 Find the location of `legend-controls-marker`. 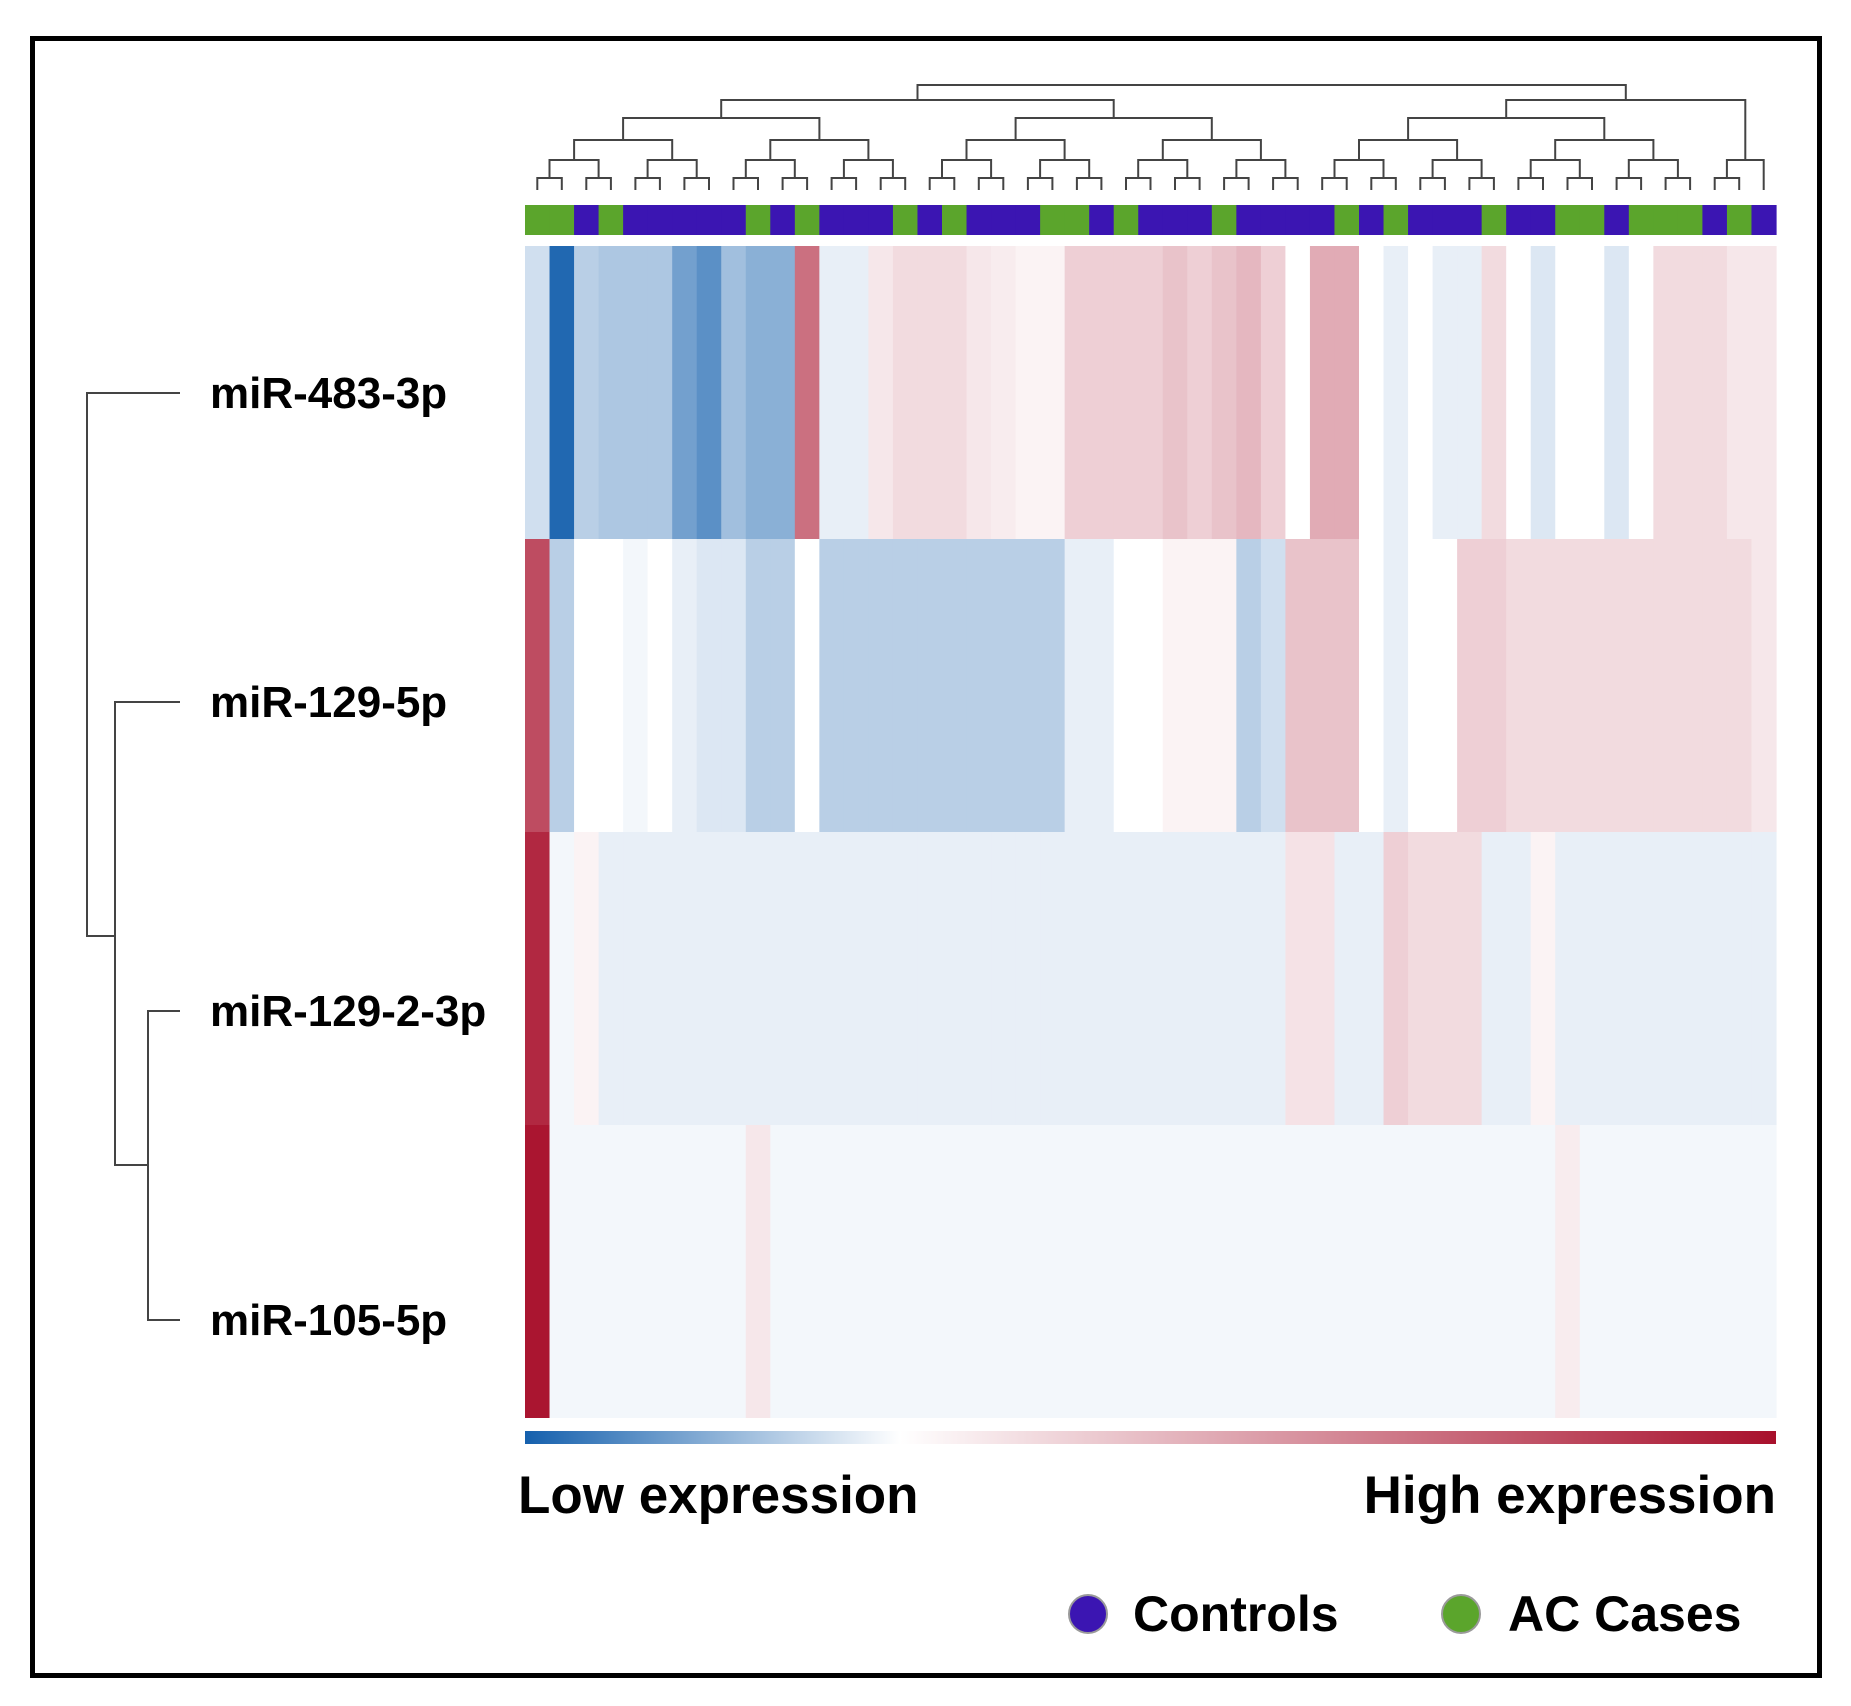

legend-controls-marker is located at coordinates (1088, 1614).